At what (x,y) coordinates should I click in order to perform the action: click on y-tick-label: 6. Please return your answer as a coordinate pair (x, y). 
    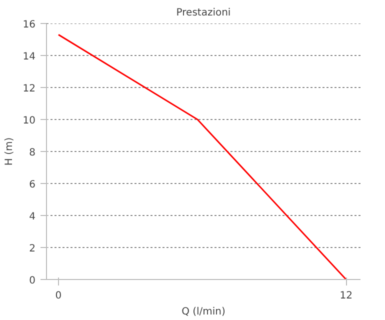
    Looking at the image, I should click on (32, 185).